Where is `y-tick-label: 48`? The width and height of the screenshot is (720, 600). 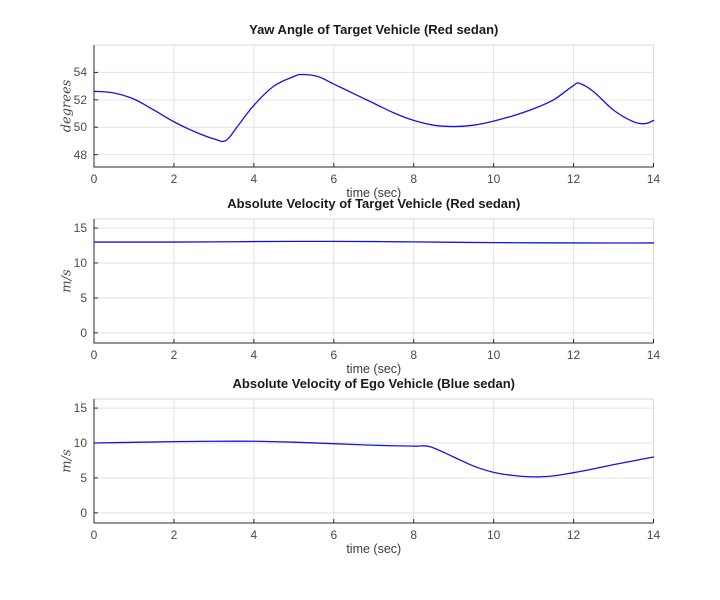
y-tick-label: 48 is located at coordinates (80, 154).